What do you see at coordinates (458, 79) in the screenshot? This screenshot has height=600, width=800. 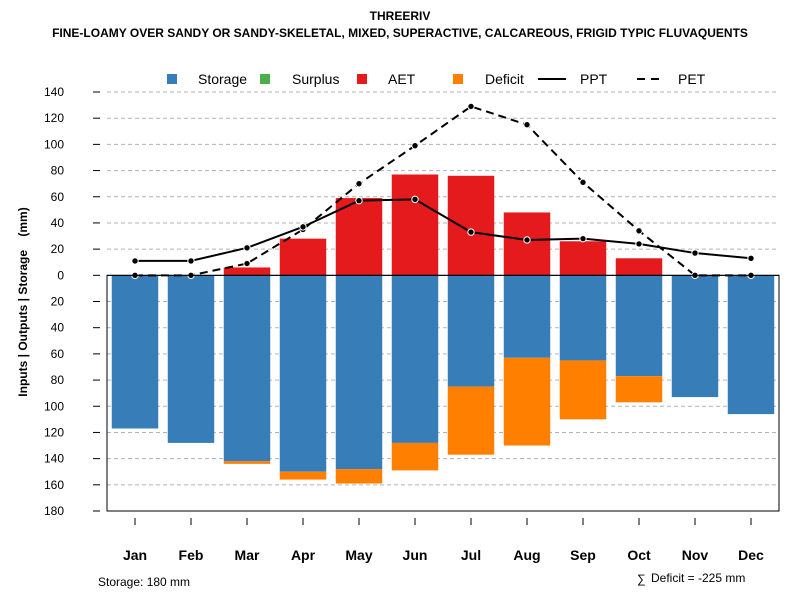 I see `legend-deficit-swatch` at bounding box center [458, 79].